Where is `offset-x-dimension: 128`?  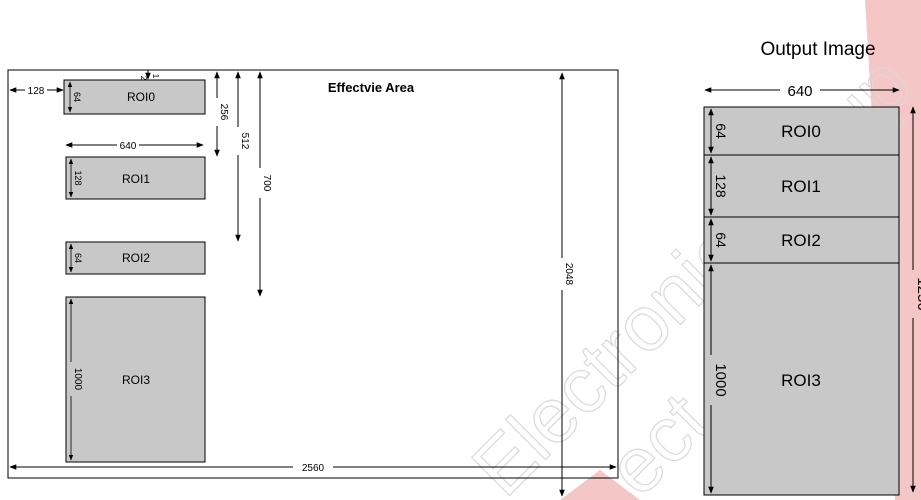 offset-x-dimension: 128 is located at coordinates (36, 91).